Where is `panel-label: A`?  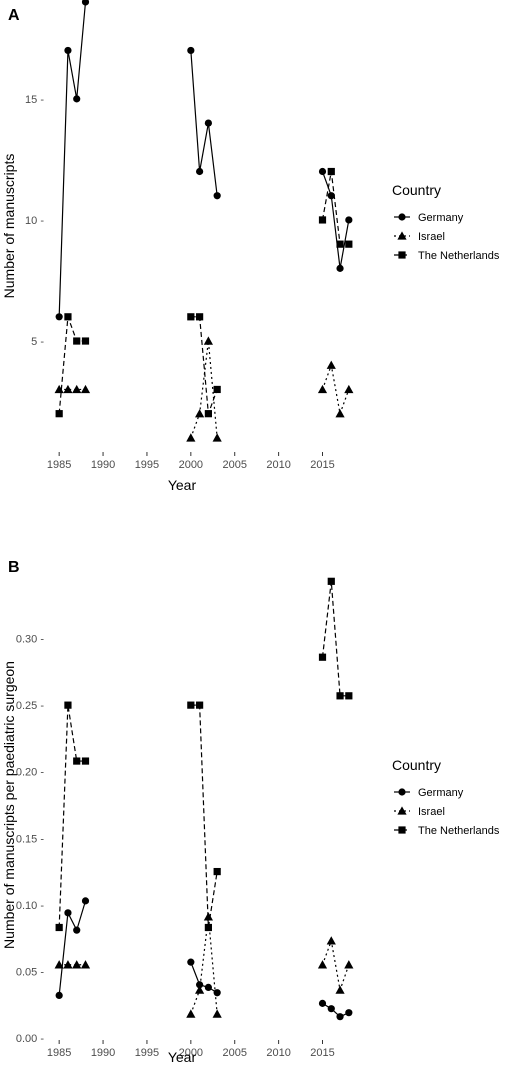 panel-label: A is located at coordinates (14, 15).